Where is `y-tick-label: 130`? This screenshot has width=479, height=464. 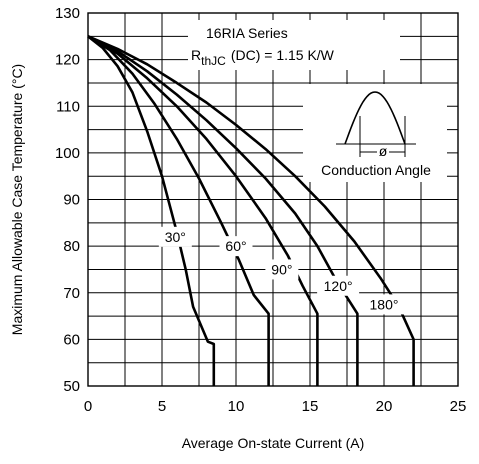 y-tick-label: 130 is located at coordinates (67, 13).